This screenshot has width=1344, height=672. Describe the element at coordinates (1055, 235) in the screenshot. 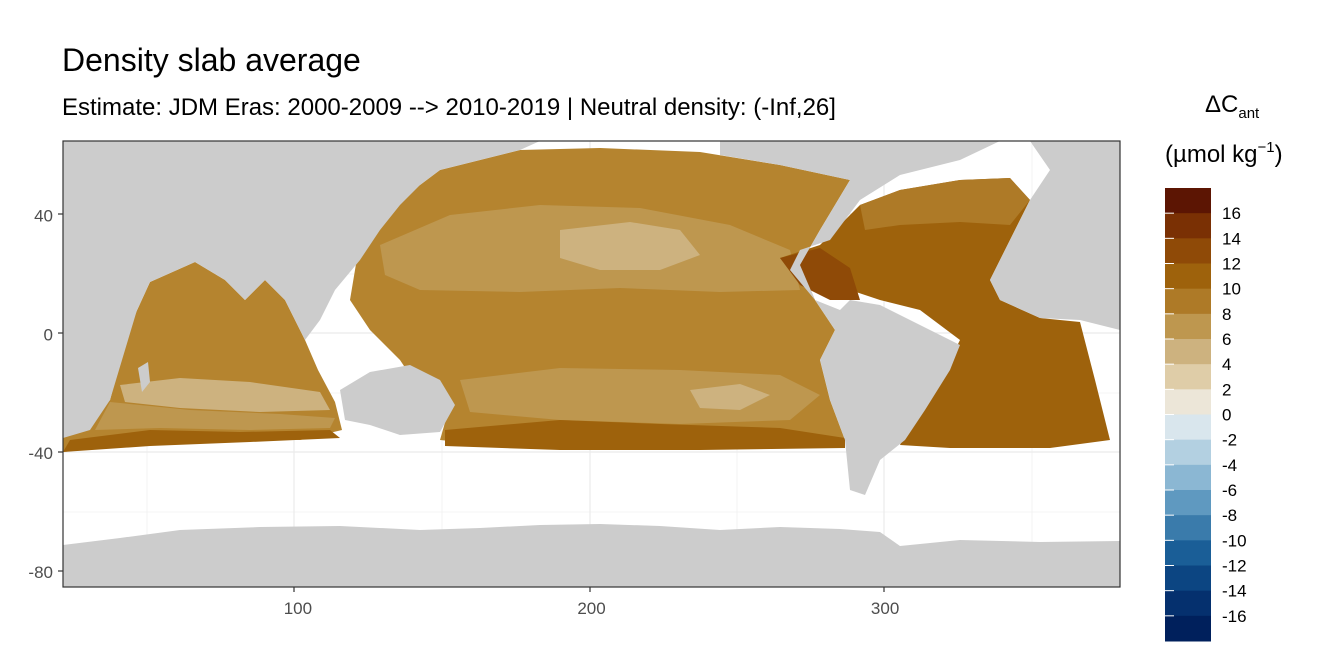

I see `africa-europe-land` at that location.